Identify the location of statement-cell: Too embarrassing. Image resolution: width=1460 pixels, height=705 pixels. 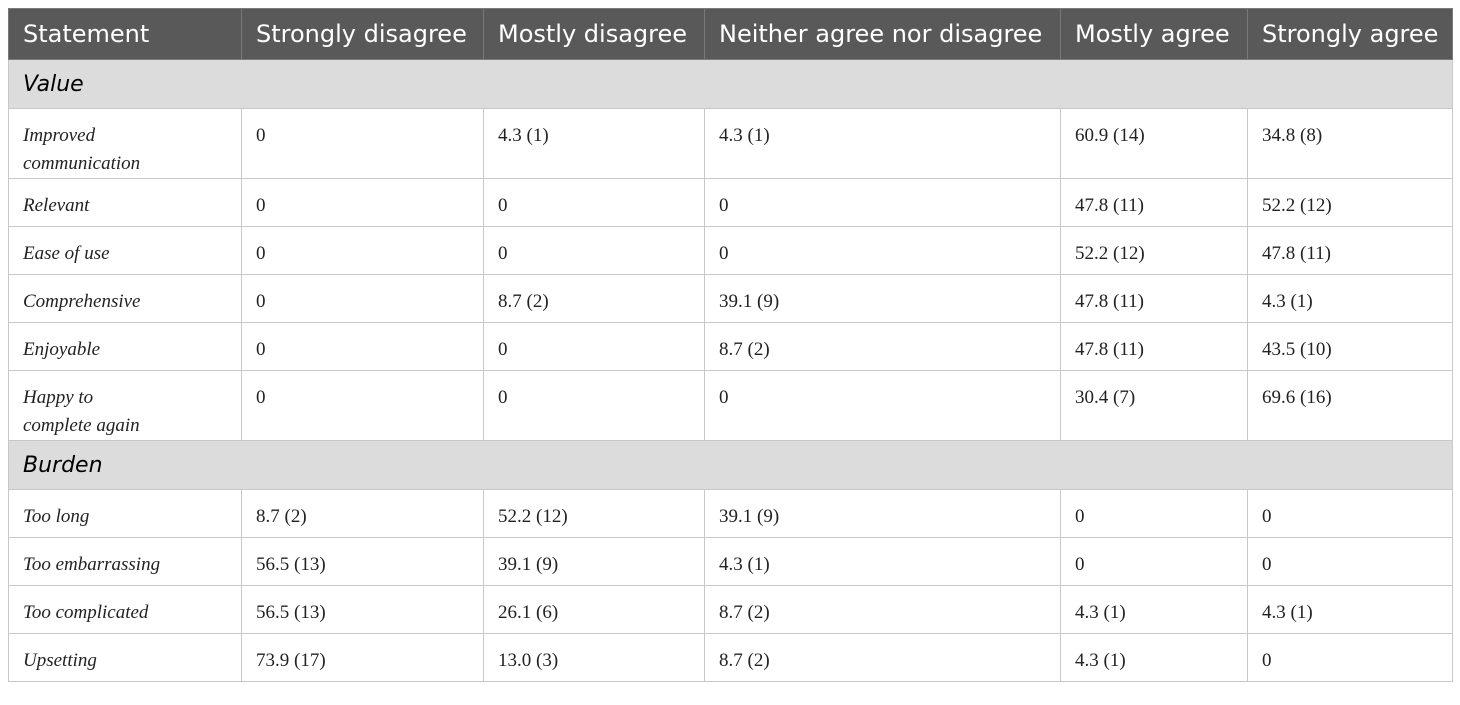
(125, 561).